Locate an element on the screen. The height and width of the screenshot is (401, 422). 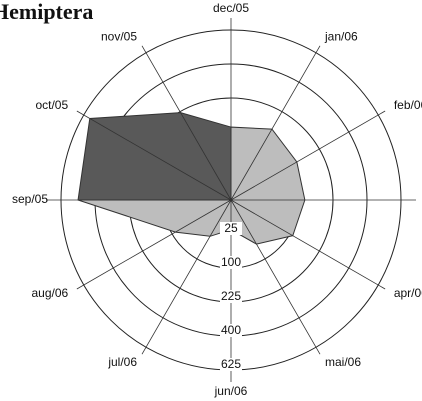
category-label: jun/06 is located at coordinates (231, 391).